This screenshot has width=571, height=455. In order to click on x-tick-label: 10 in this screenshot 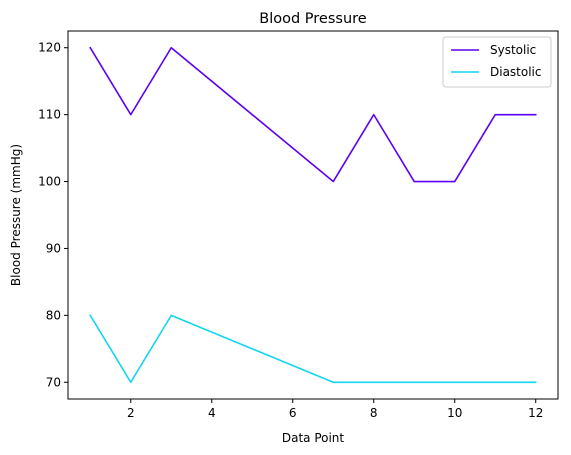, I will do `click(454, 413)`.